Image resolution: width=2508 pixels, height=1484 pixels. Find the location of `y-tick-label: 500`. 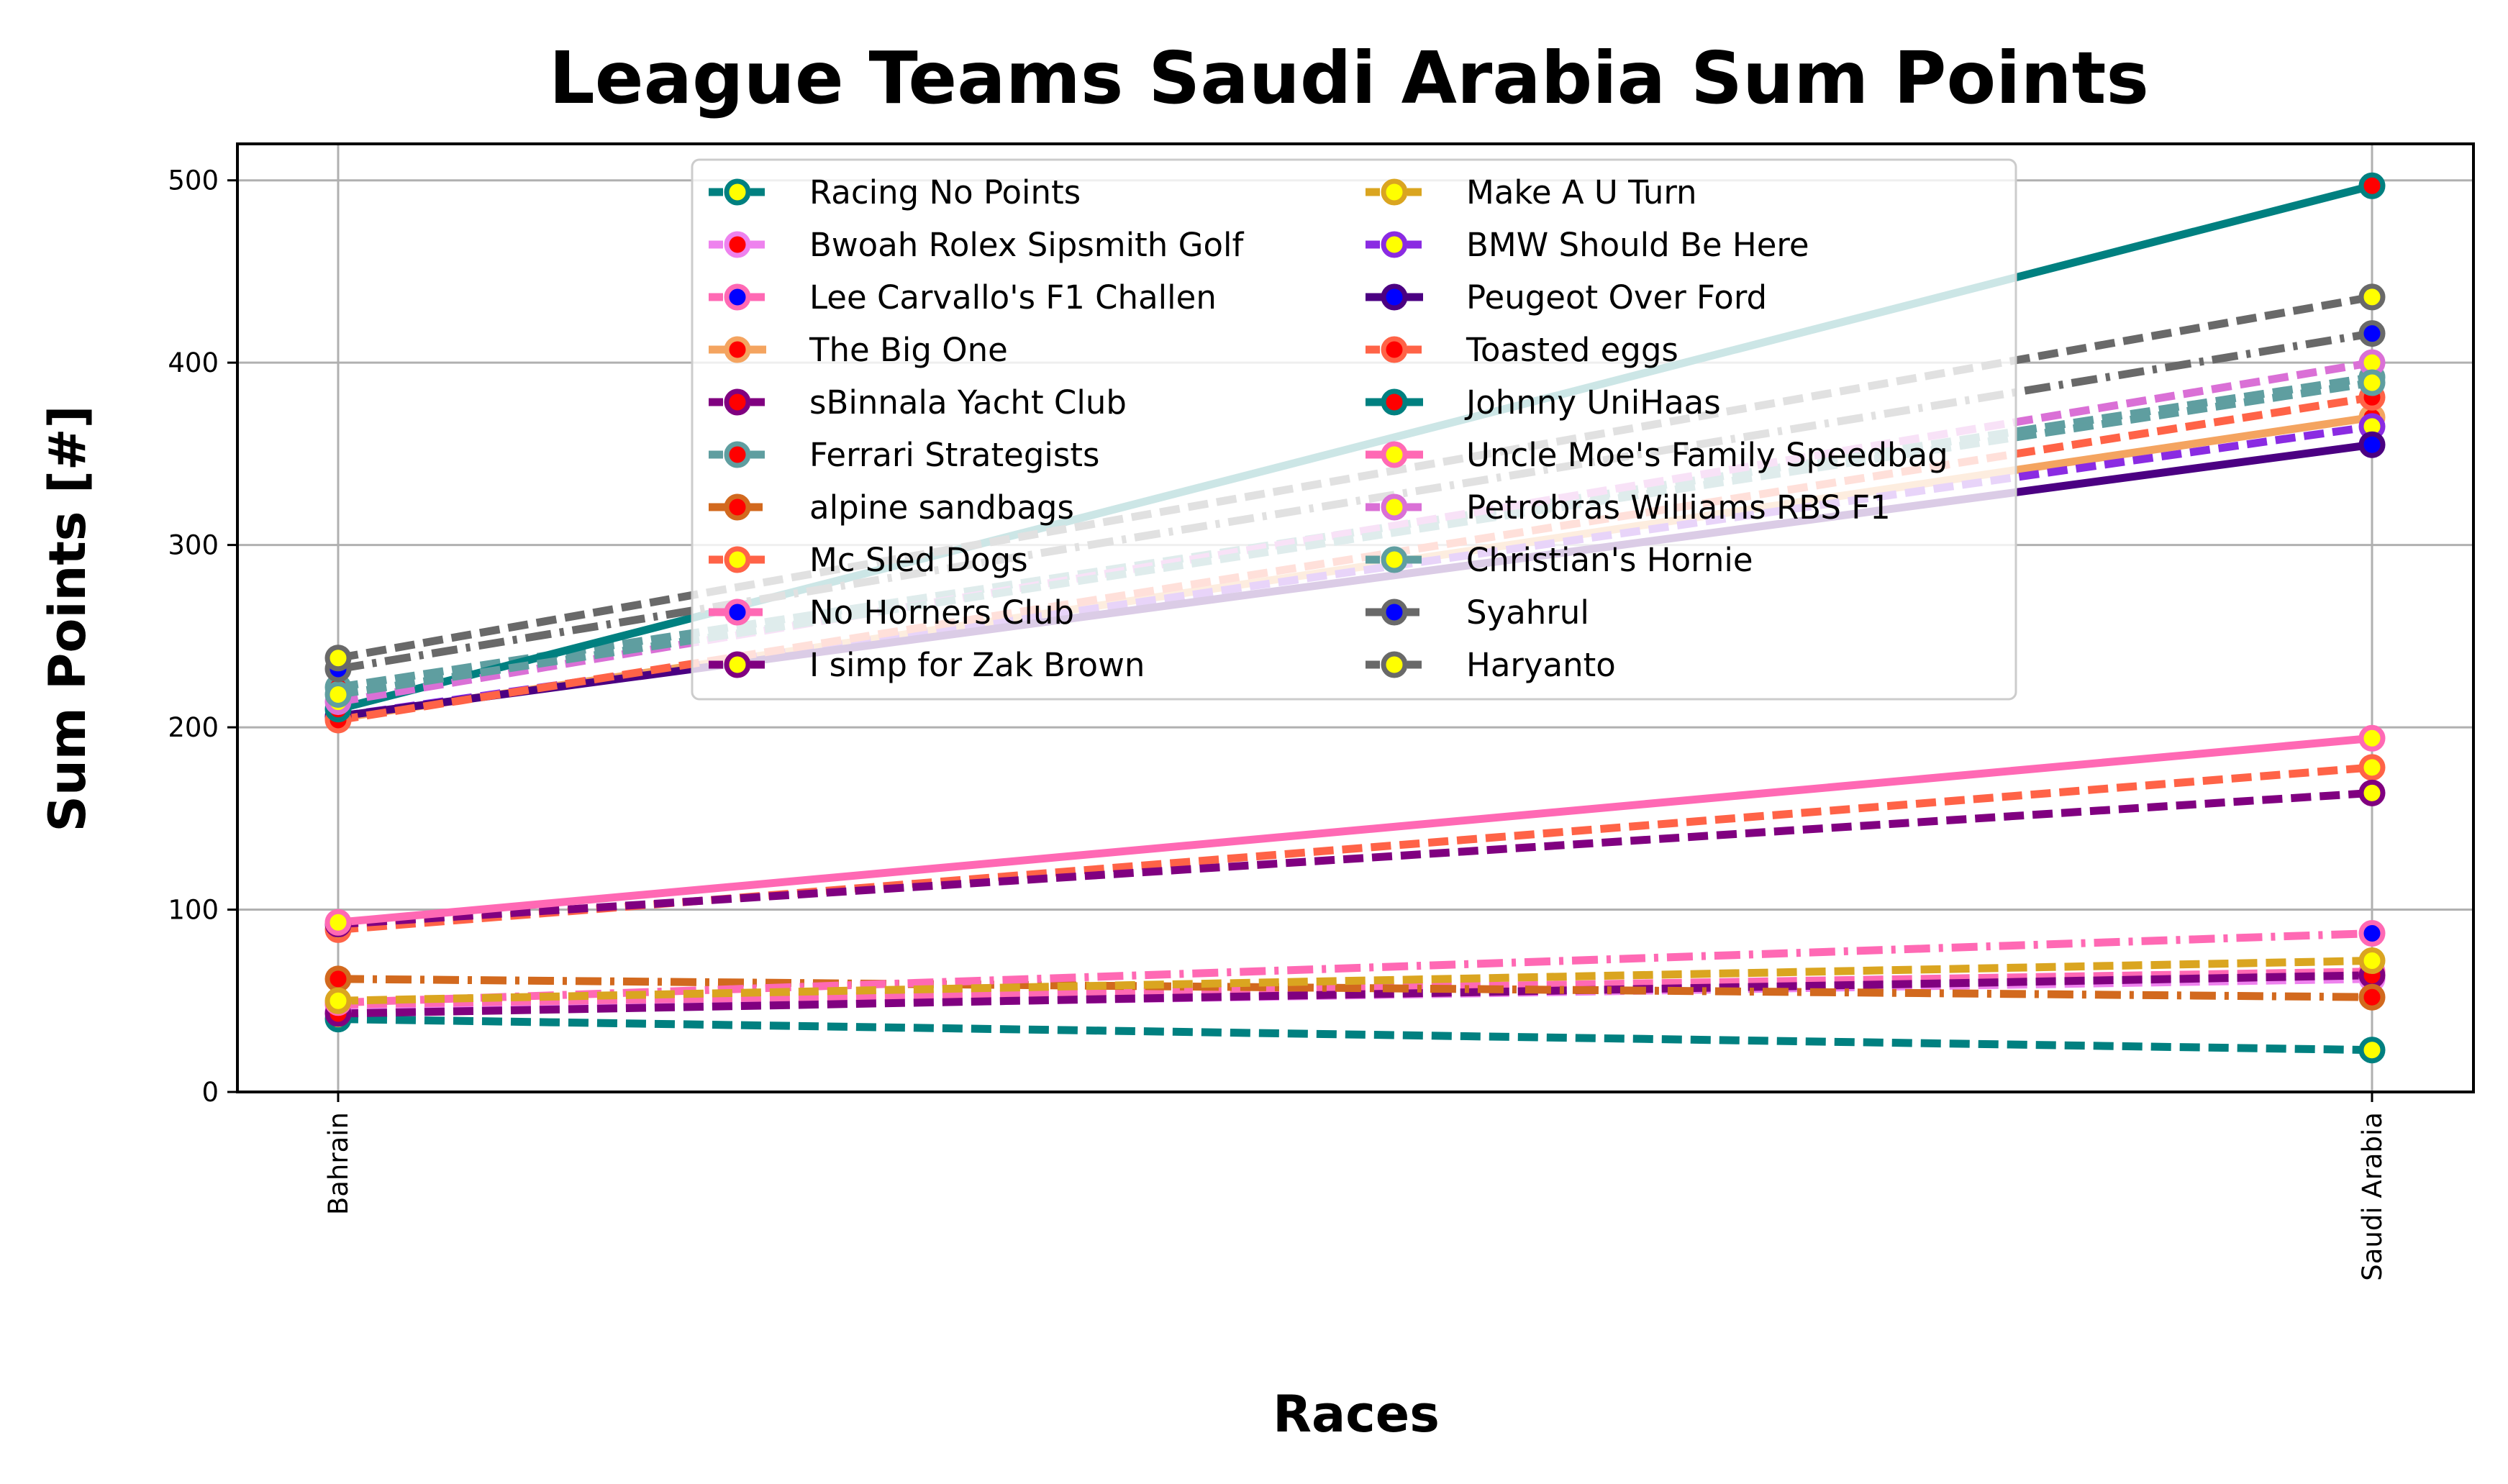

y-tick-label: 500 is located at coordinates (193, 181).